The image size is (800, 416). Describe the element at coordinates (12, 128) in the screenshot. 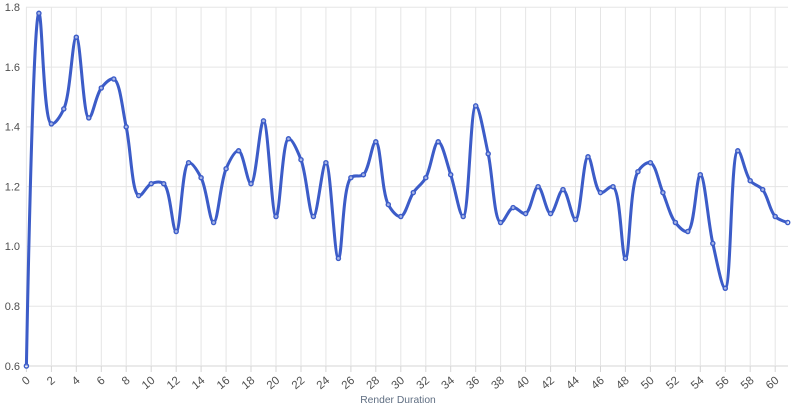

I see `svg-text: 1.4` at that location.